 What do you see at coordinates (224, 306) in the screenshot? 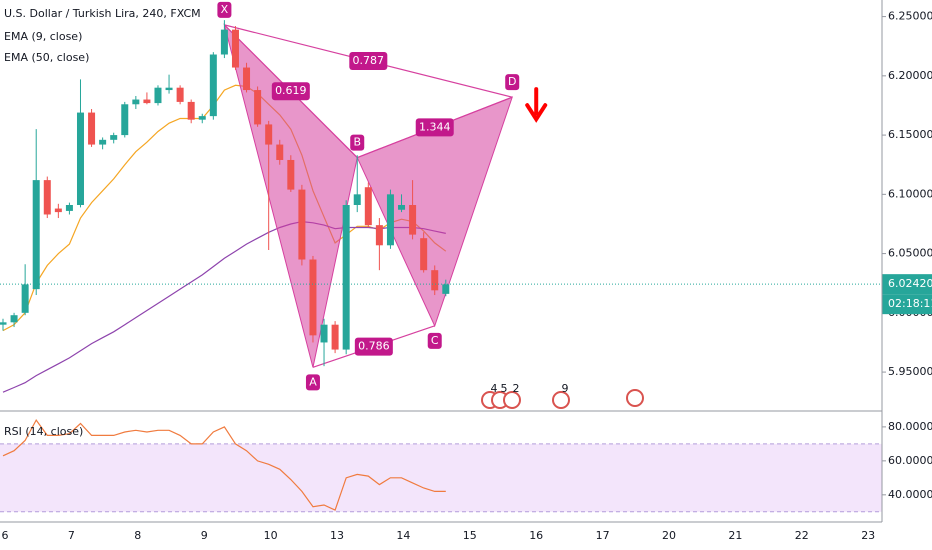
I see `ema-line` at bounding box center [224, 306].